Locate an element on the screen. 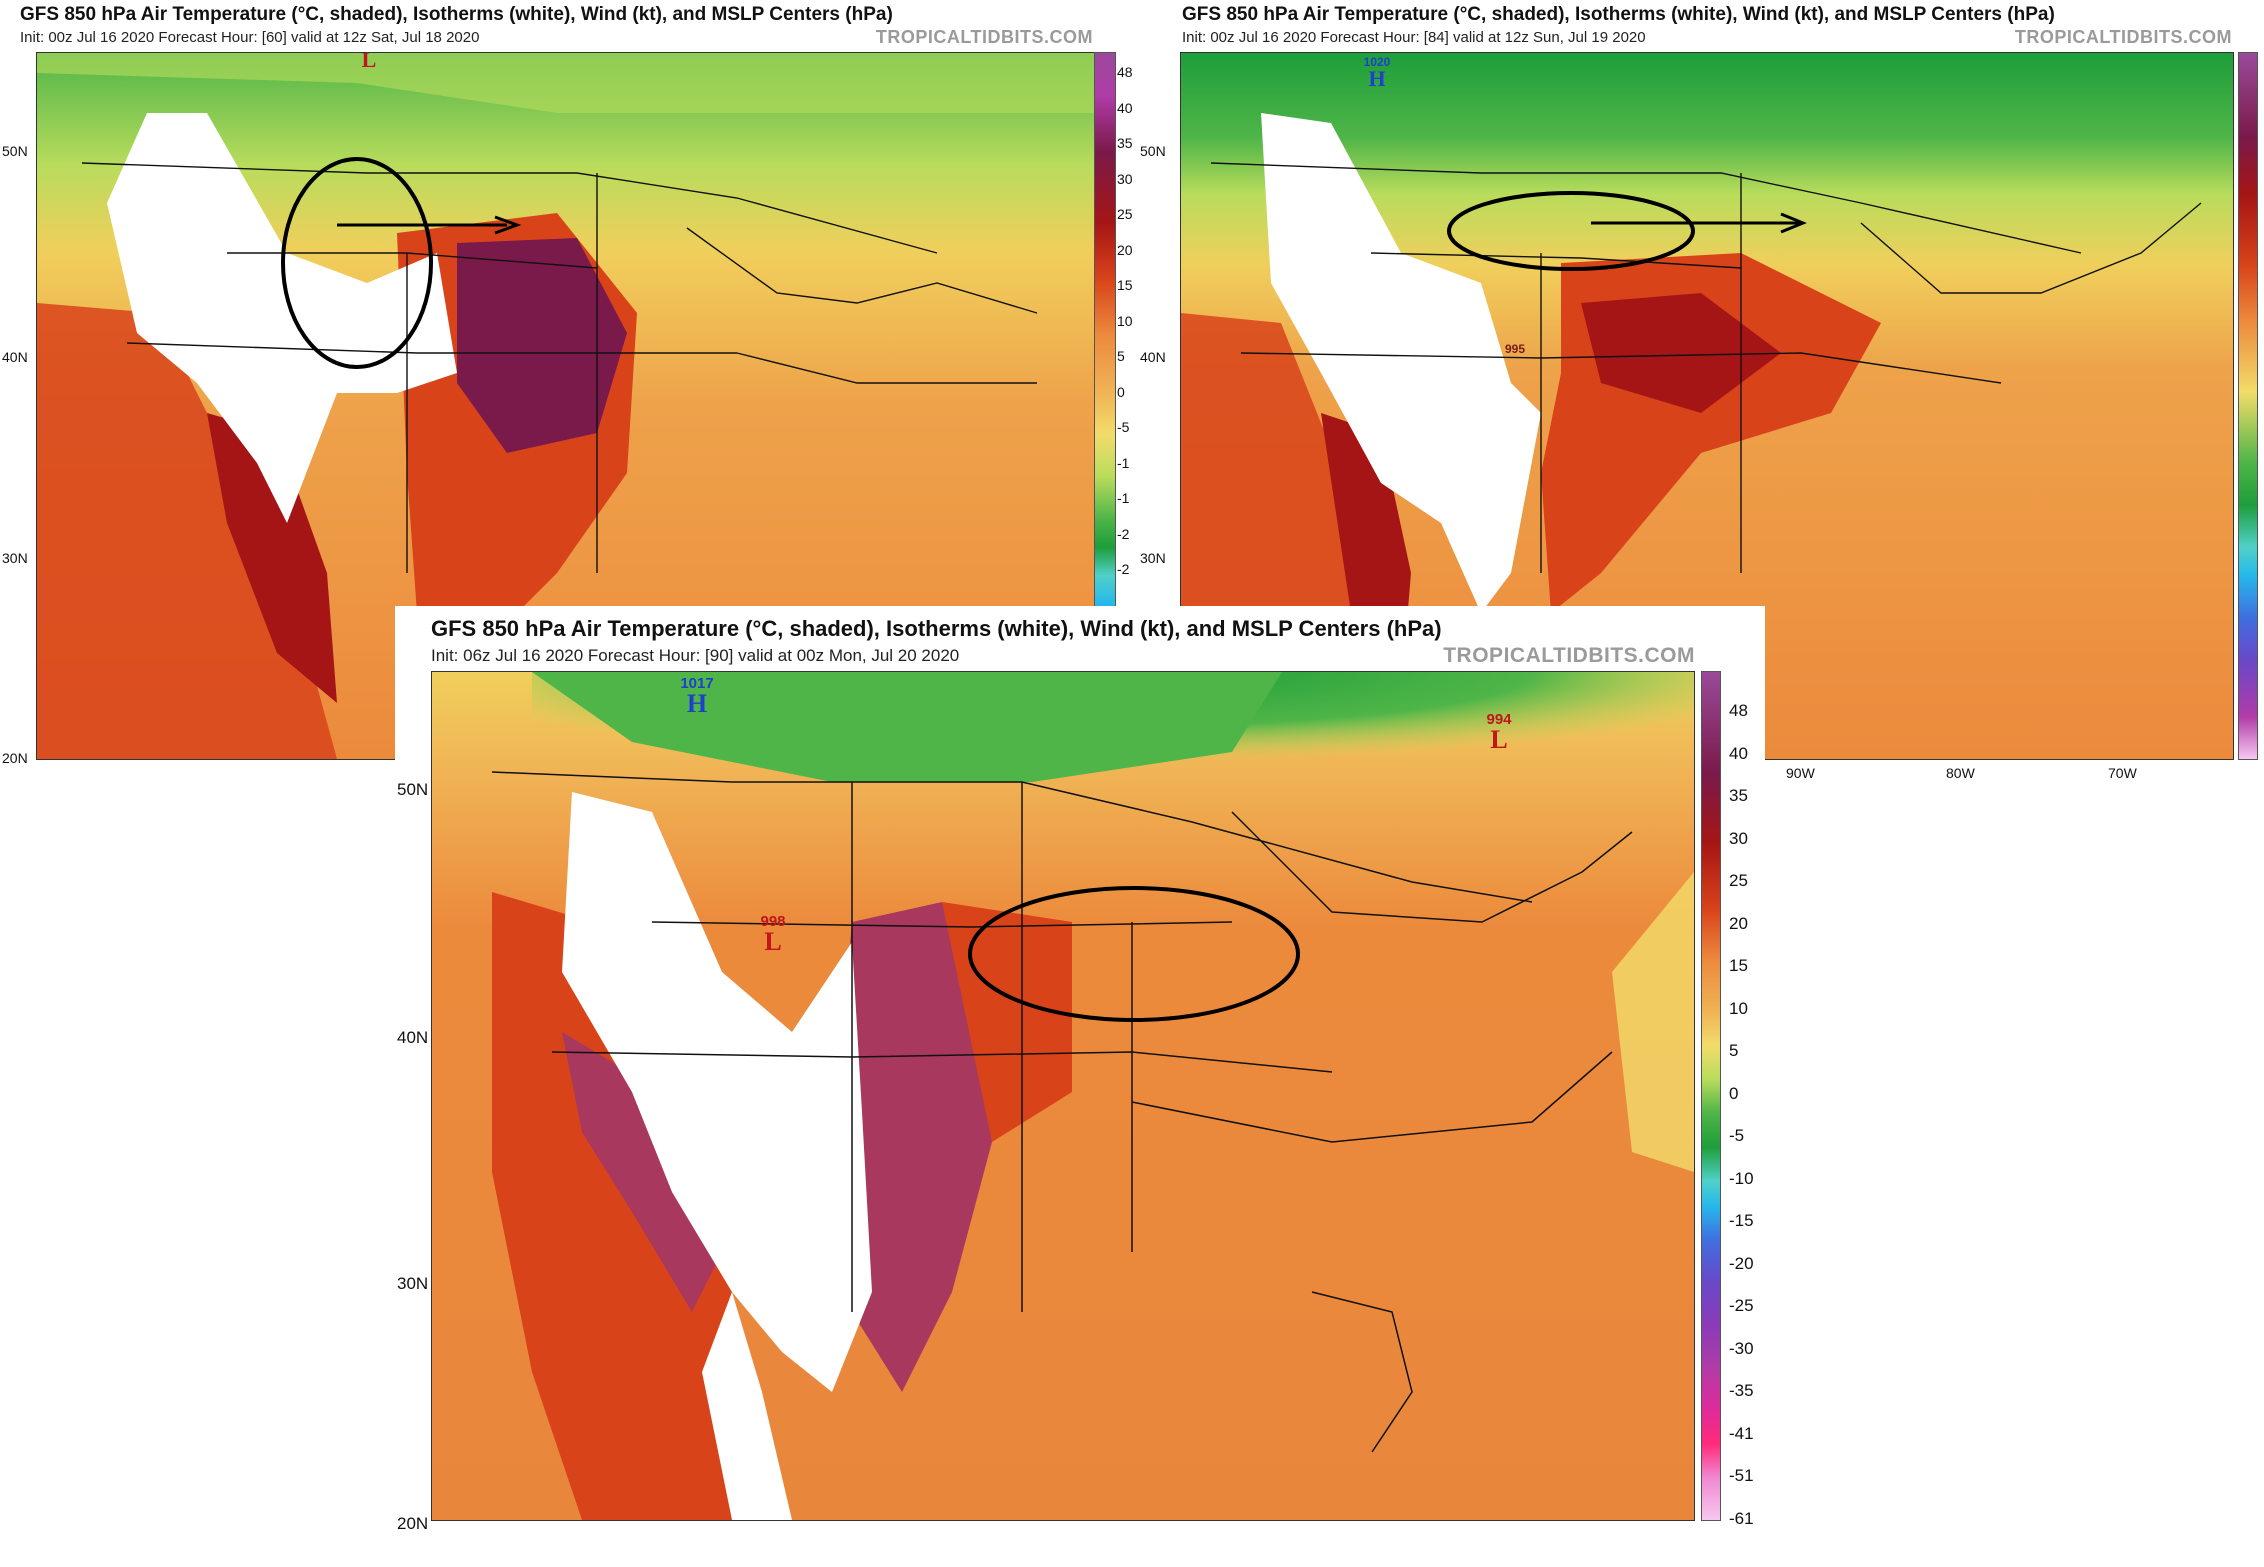 Image resolution: width=2264 pixels, height=1567 pixels. cb-label: -10 is located at coordinates (1741, 1178).